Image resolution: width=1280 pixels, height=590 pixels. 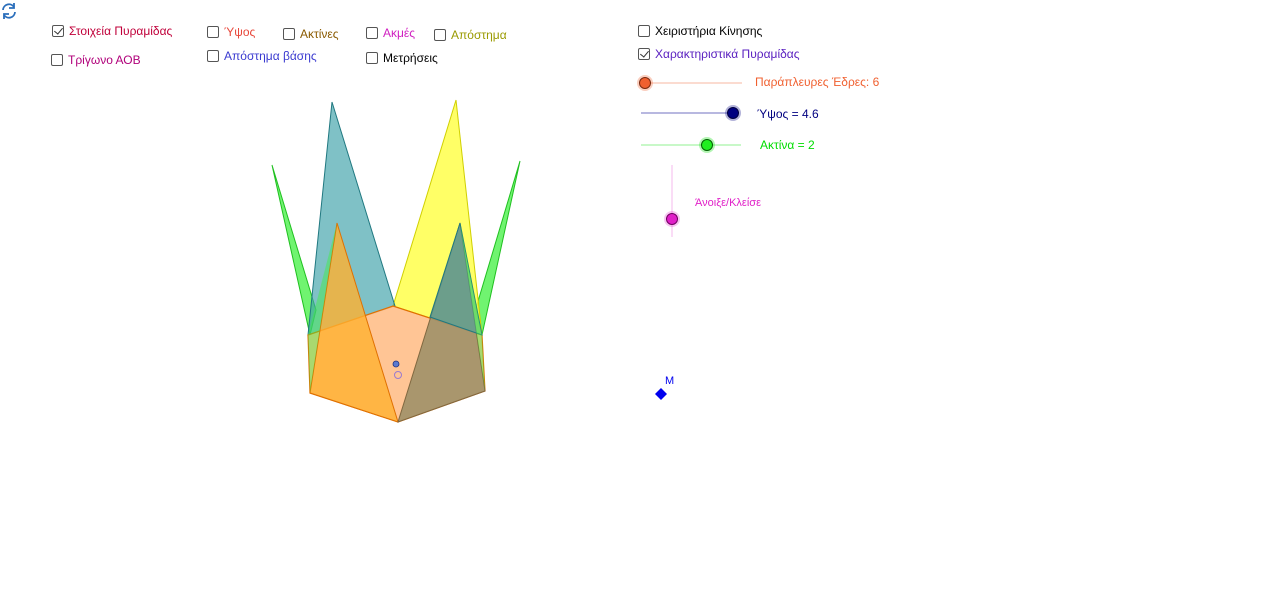 I want to click on faces-slider-label: Παράπλευρες Έδρες: 6, so click(x=817, y=82).